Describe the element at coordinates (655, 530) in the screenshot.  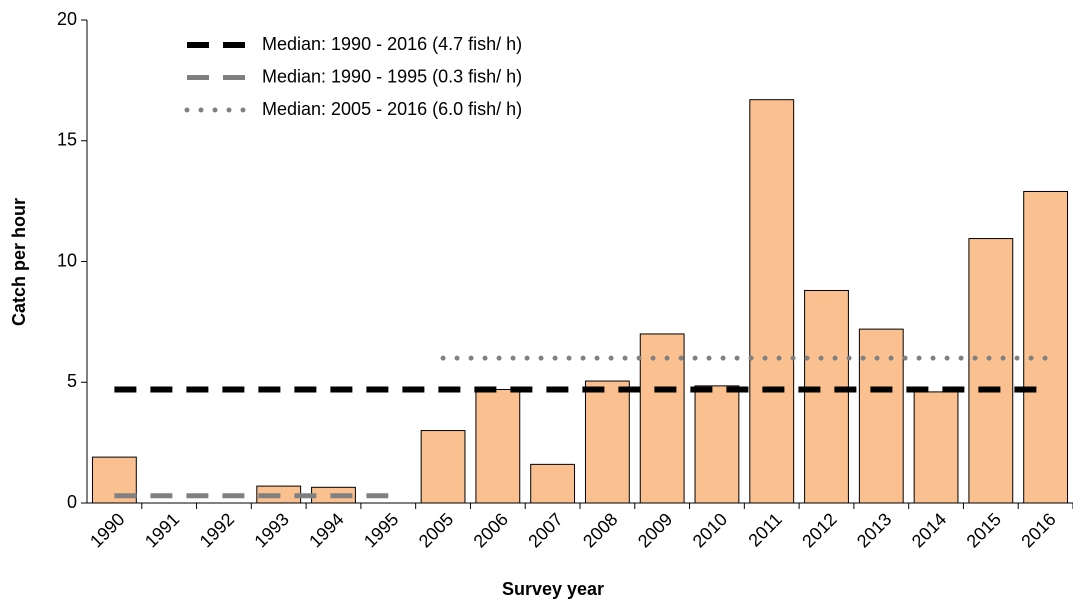
I see `x-tick-label: 2009` at that location.